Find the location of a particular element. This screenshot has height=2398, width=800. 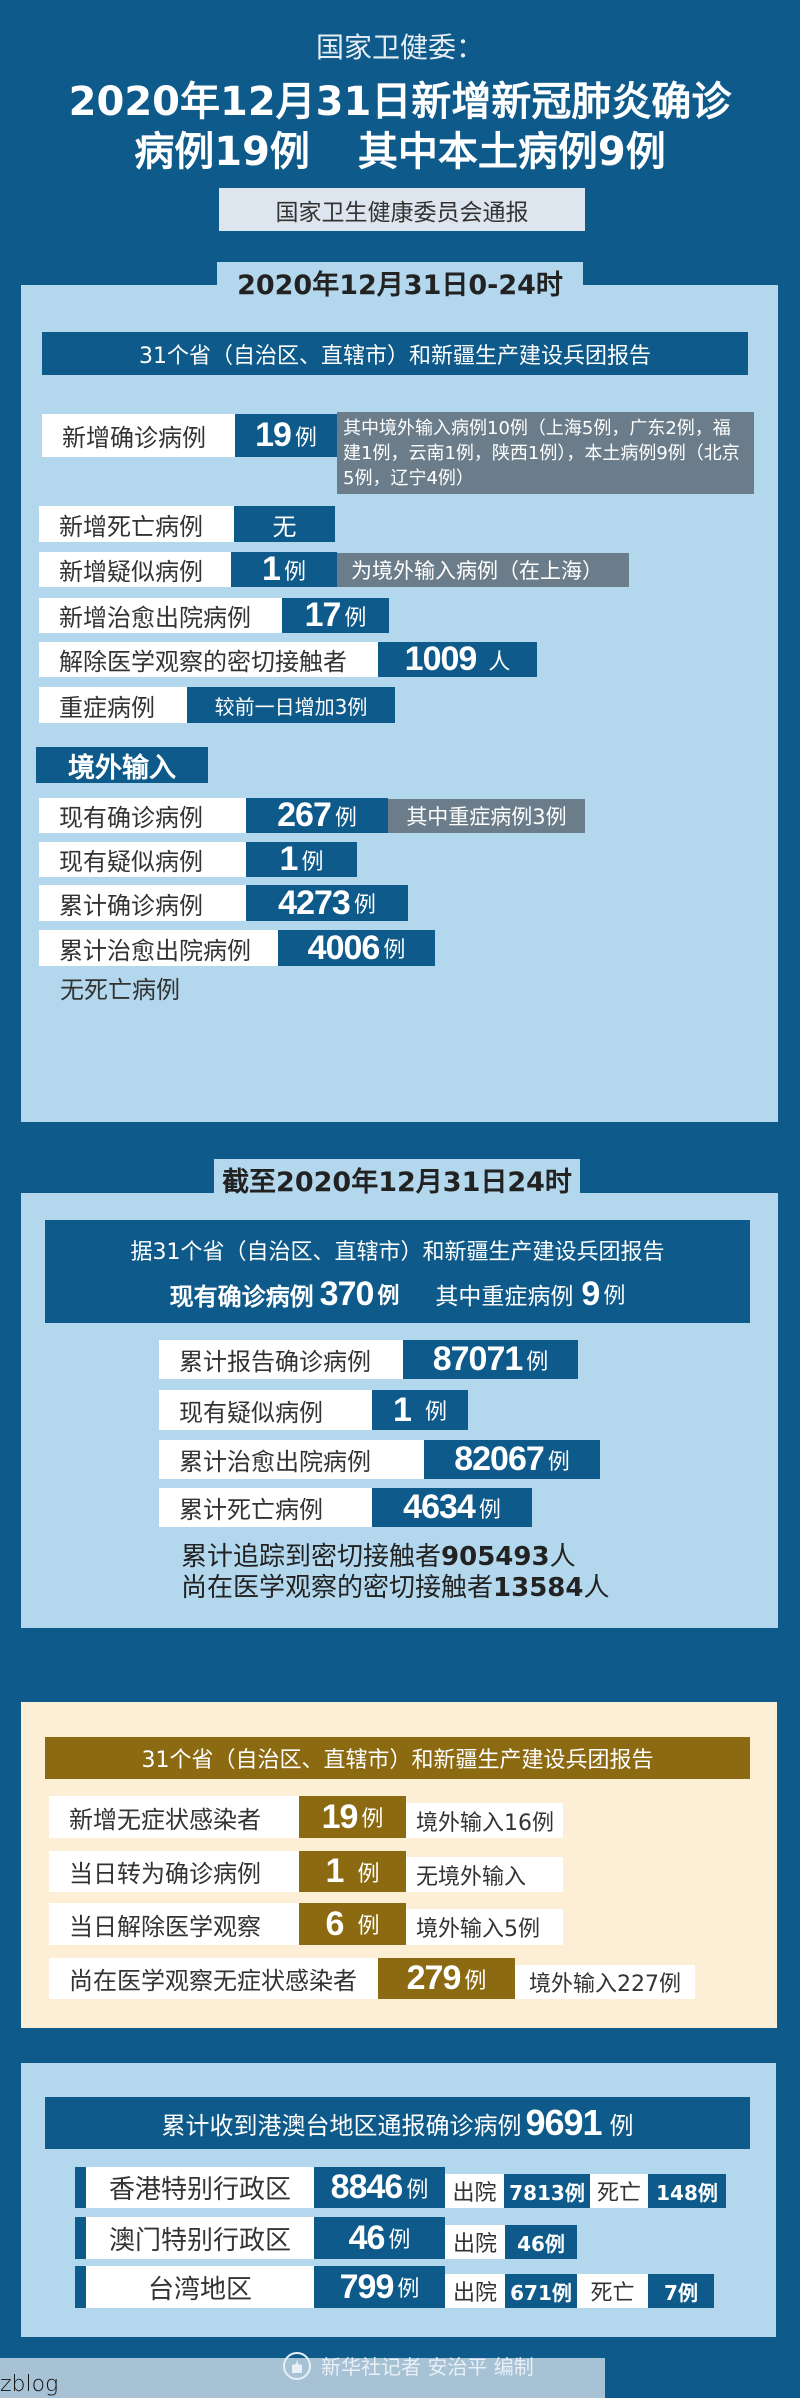

macau-value: 46 例 is located at coordinates (379, 2238).